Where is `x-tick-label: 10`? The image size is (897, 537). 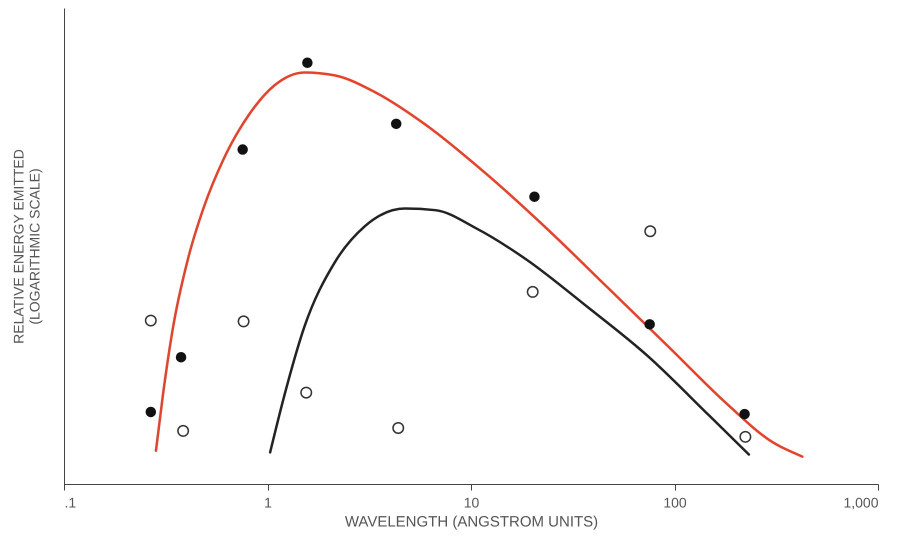 x-tick-label: 10 is located at coordinates (472, 502).